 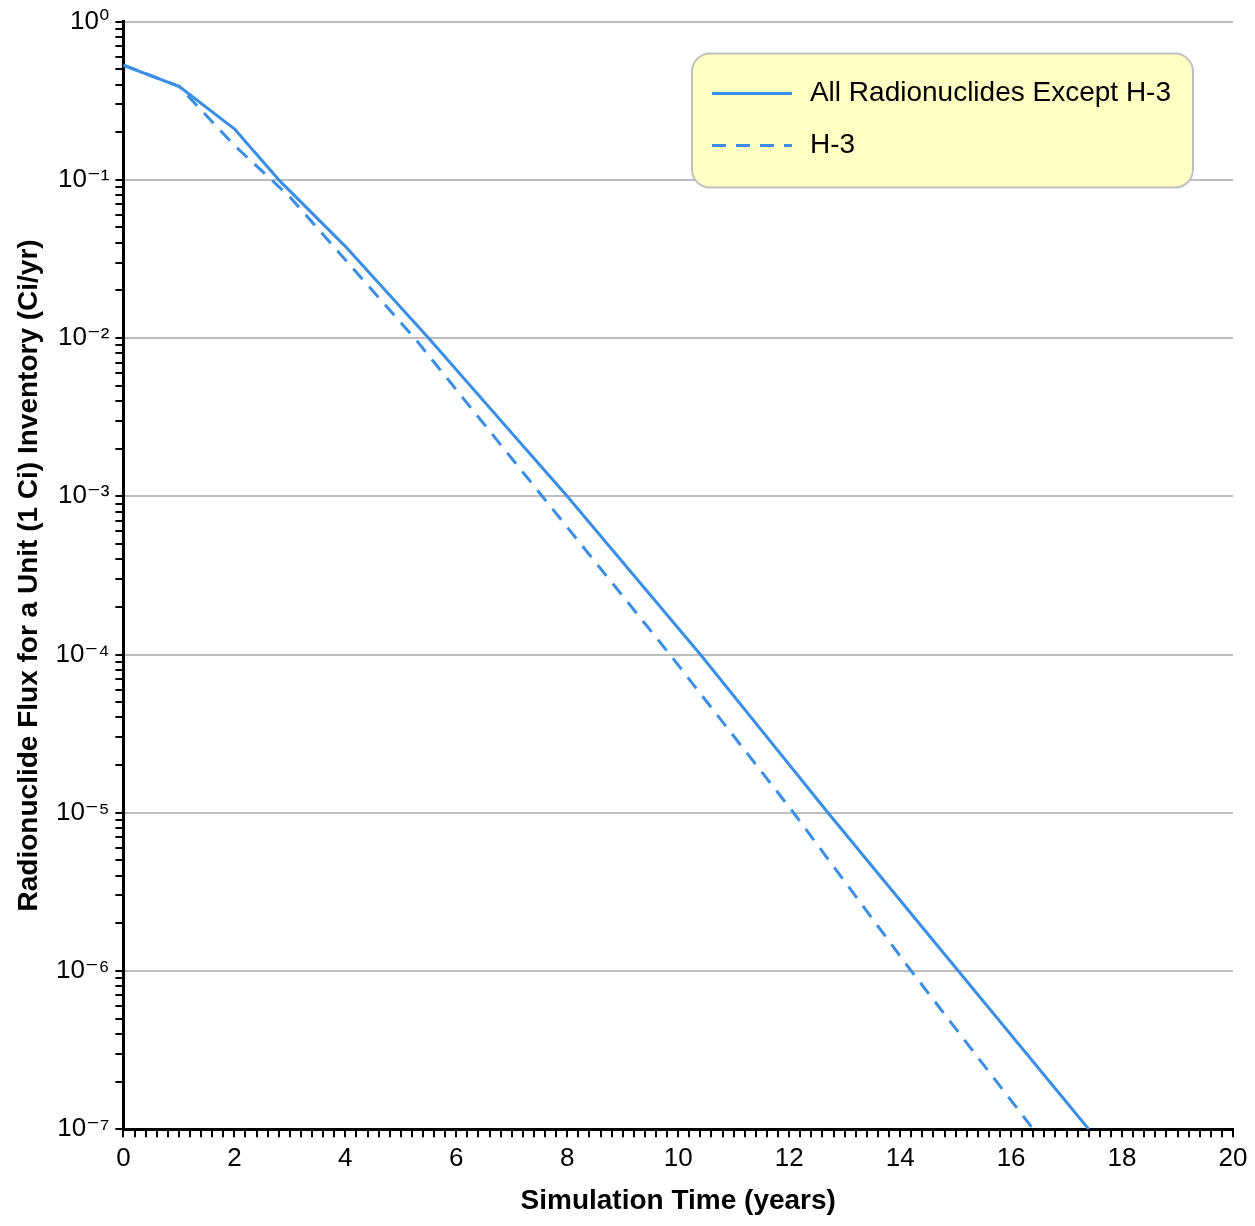 I want to click on x-tick-label: 20, so click(x=1233, y=1156).